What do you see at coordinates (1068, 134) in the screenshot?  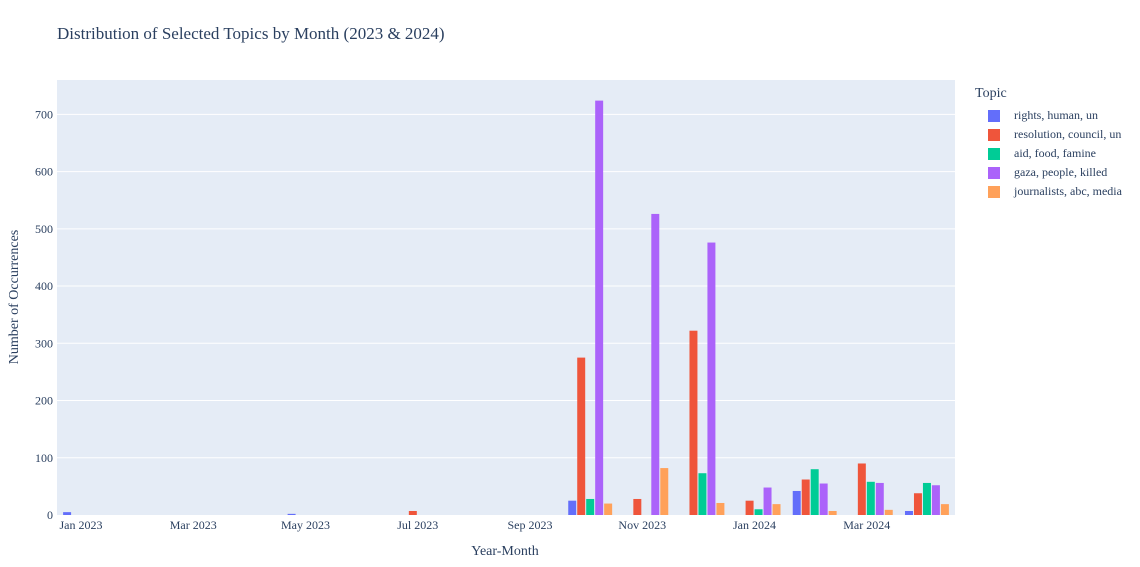 I see `legend-label: resolution, council, un` at bounding box center [1068, 134].